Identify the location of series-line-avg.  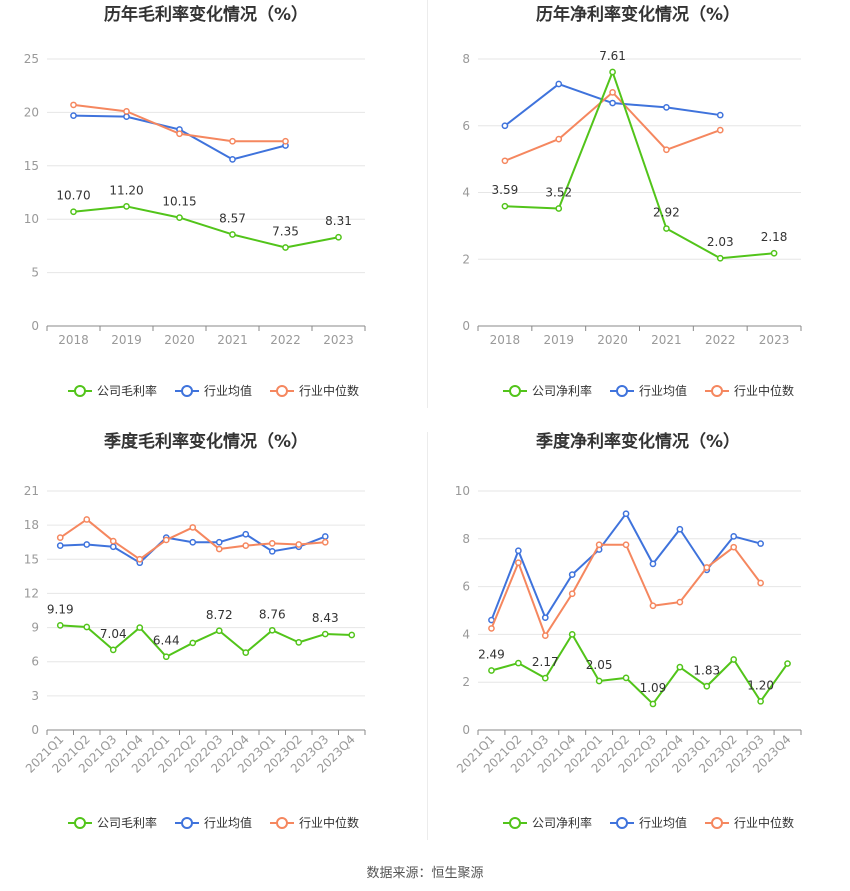
(193, 548).